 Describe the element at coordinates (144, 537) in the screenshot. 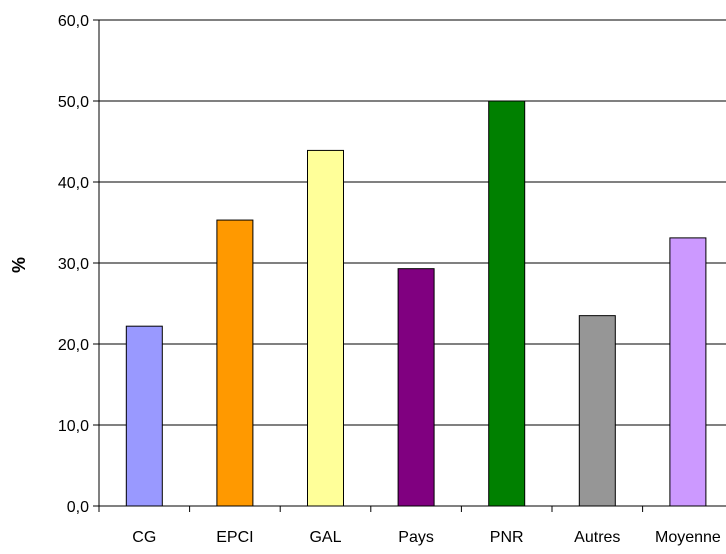

I see `x-tick-label: CG` at that location.